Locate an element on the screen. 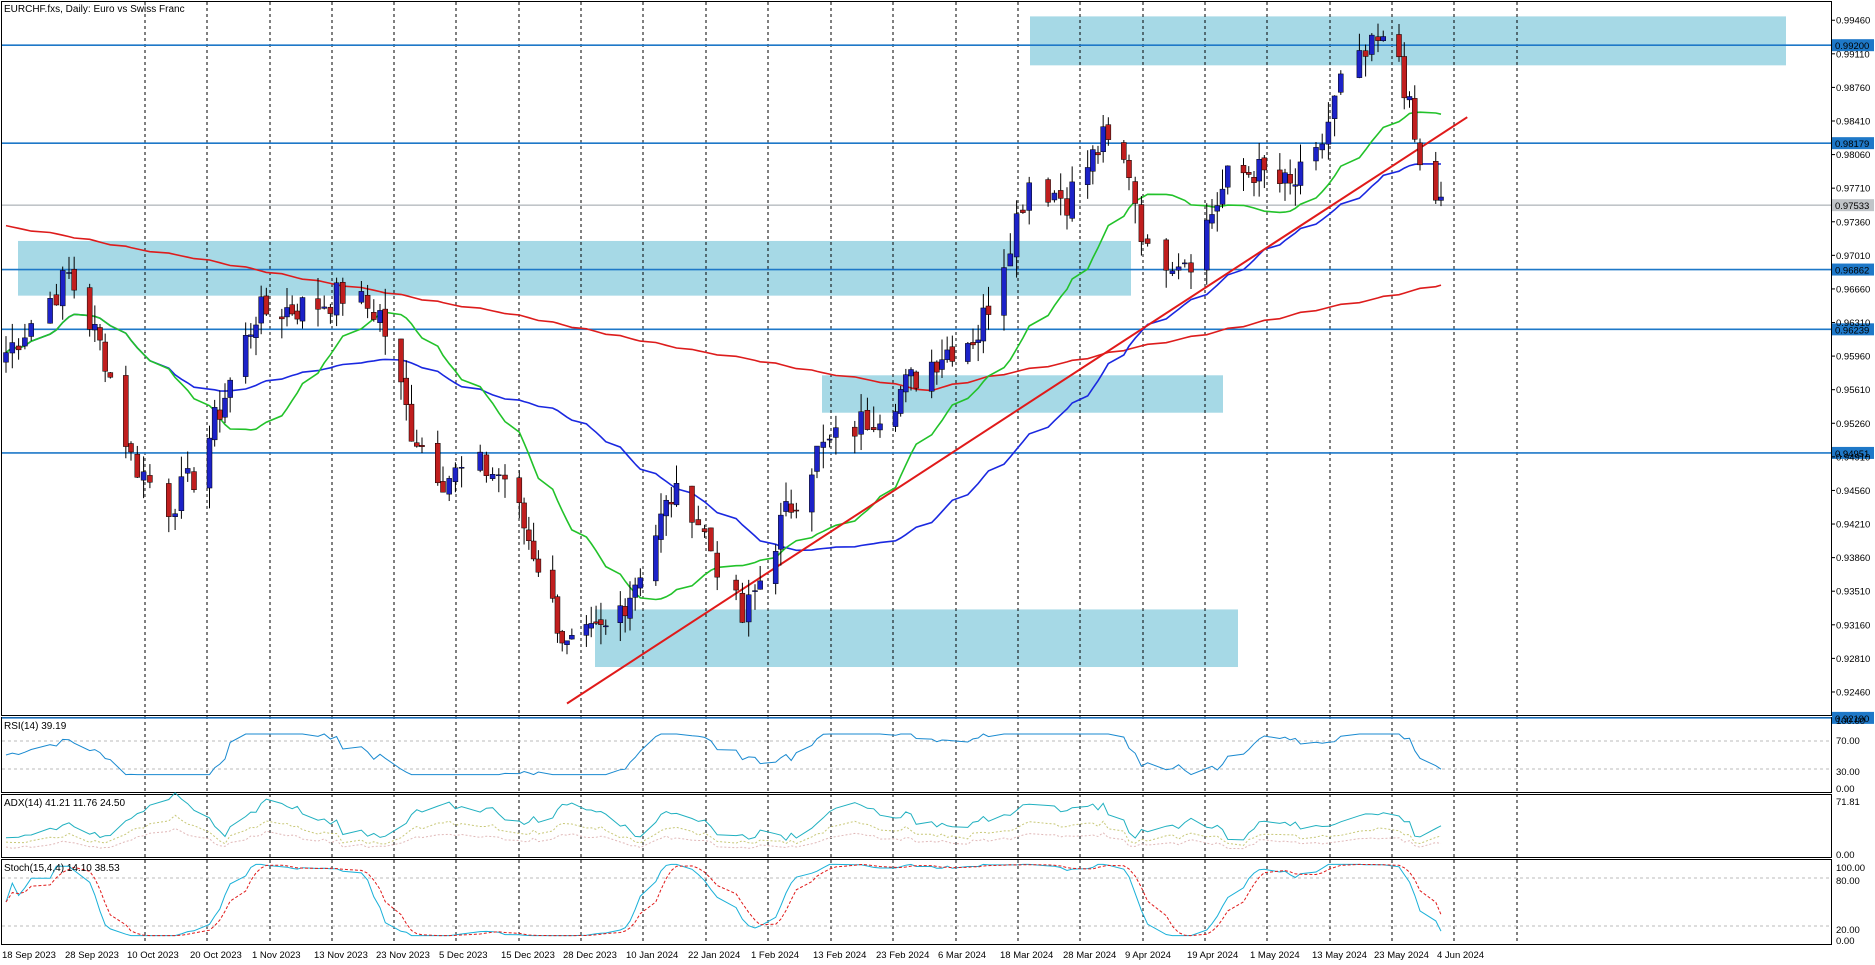 Image resolution: width=1875 pixels, height=965 pixels. price-tick-label: 0.98410 is located at coordinates (1853, 121).